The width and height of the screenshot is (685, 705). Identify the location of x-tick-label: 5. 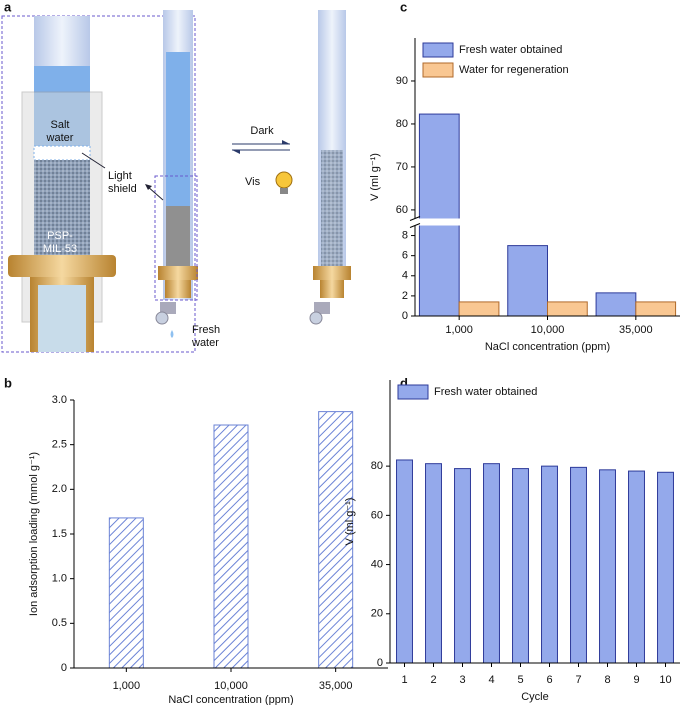
(520, 680).